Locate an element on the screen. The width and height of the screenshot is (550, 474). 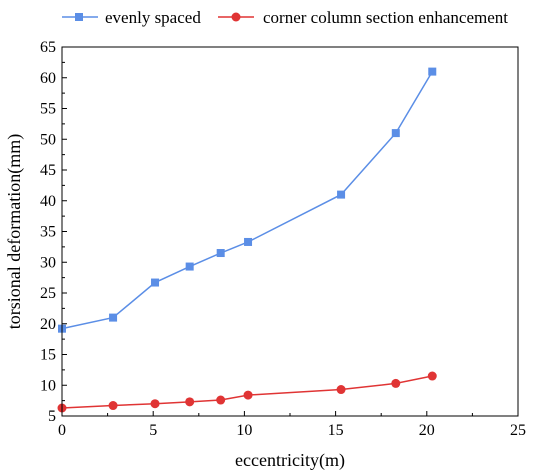
legend-item: evenly spaced is located at coordinates (131, 17).